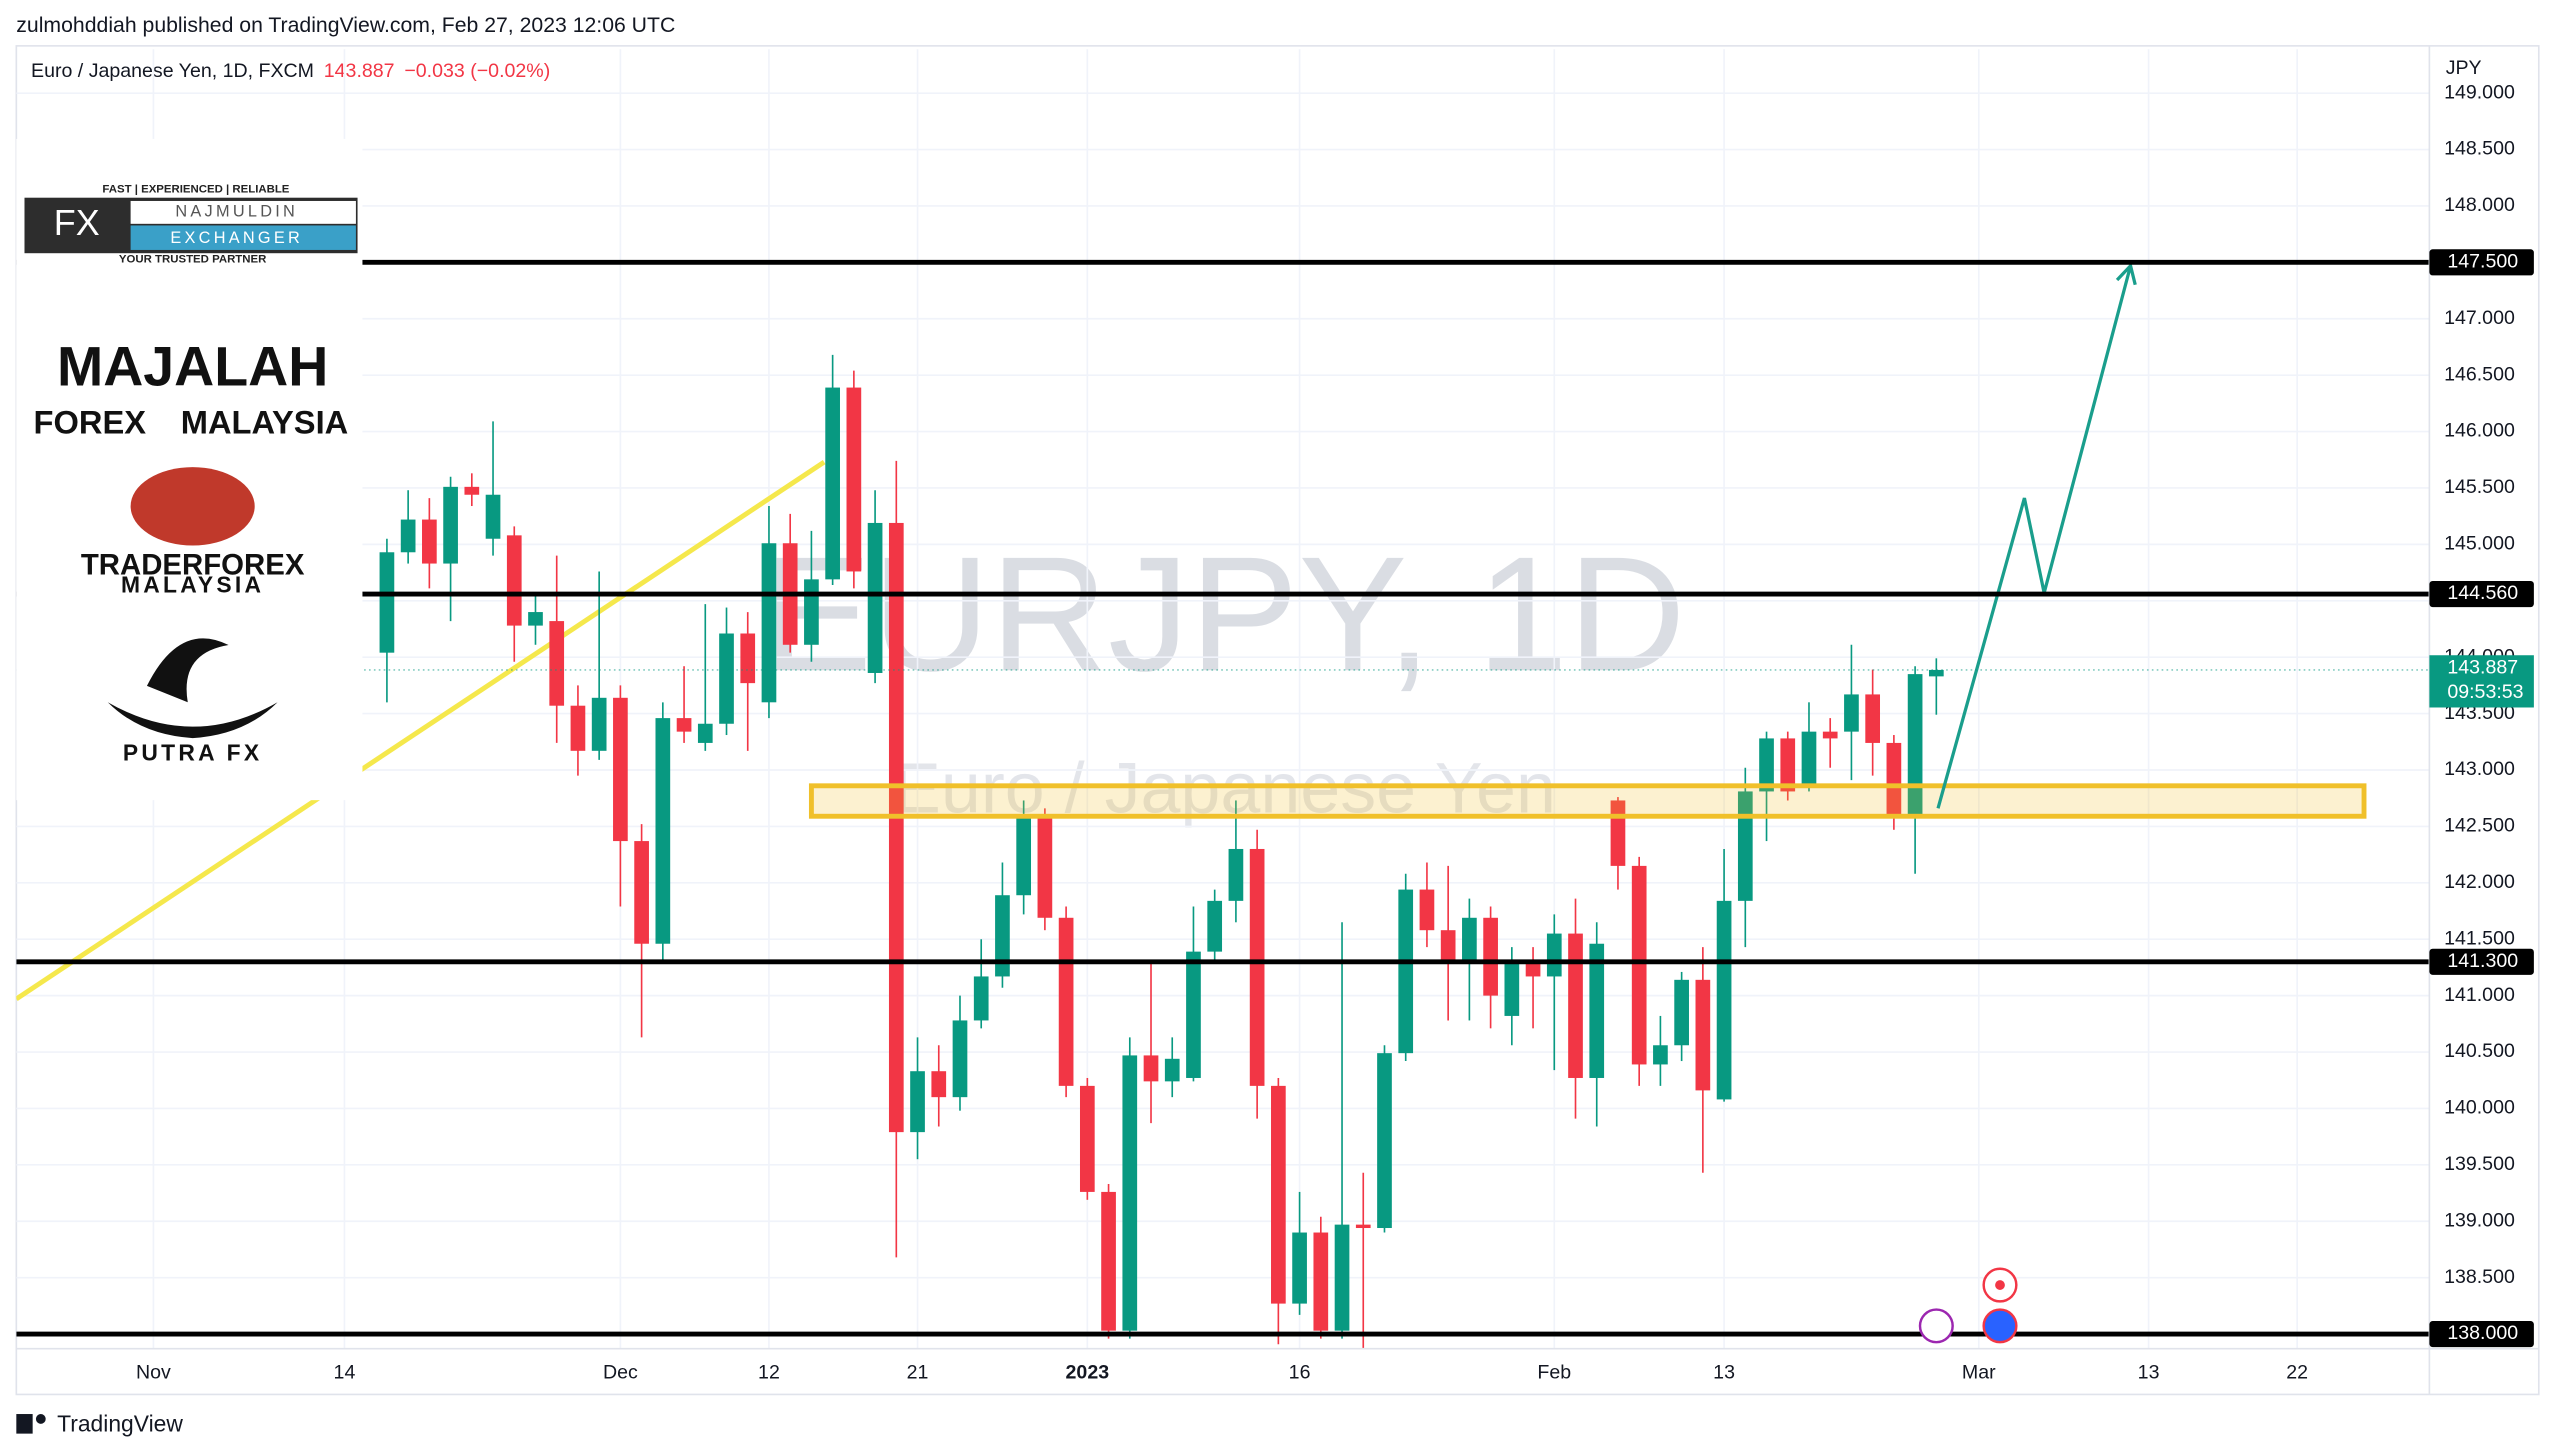  Describe the element at coordinates (236, 212) in the screenshot. I see `logo-text: NAJMULDIN` at that location.